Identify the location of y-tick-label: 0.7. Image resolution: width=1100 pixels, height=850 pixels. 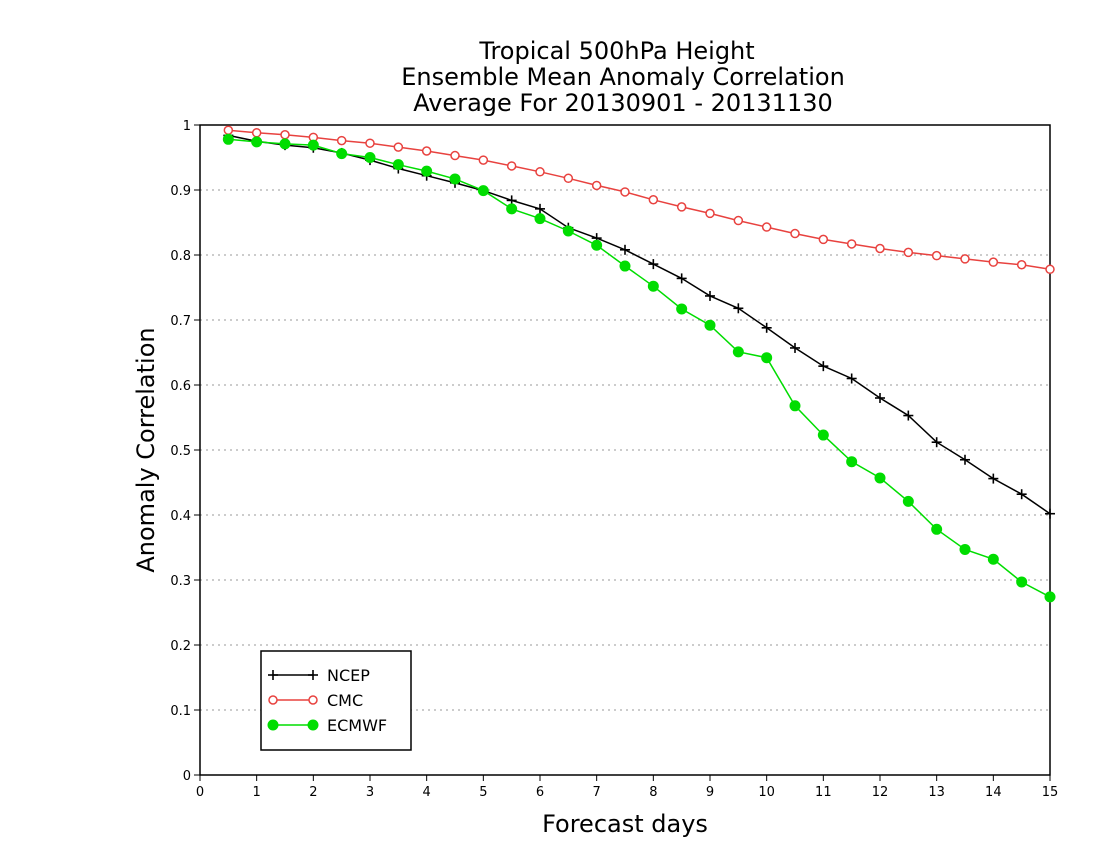
(180, 321).